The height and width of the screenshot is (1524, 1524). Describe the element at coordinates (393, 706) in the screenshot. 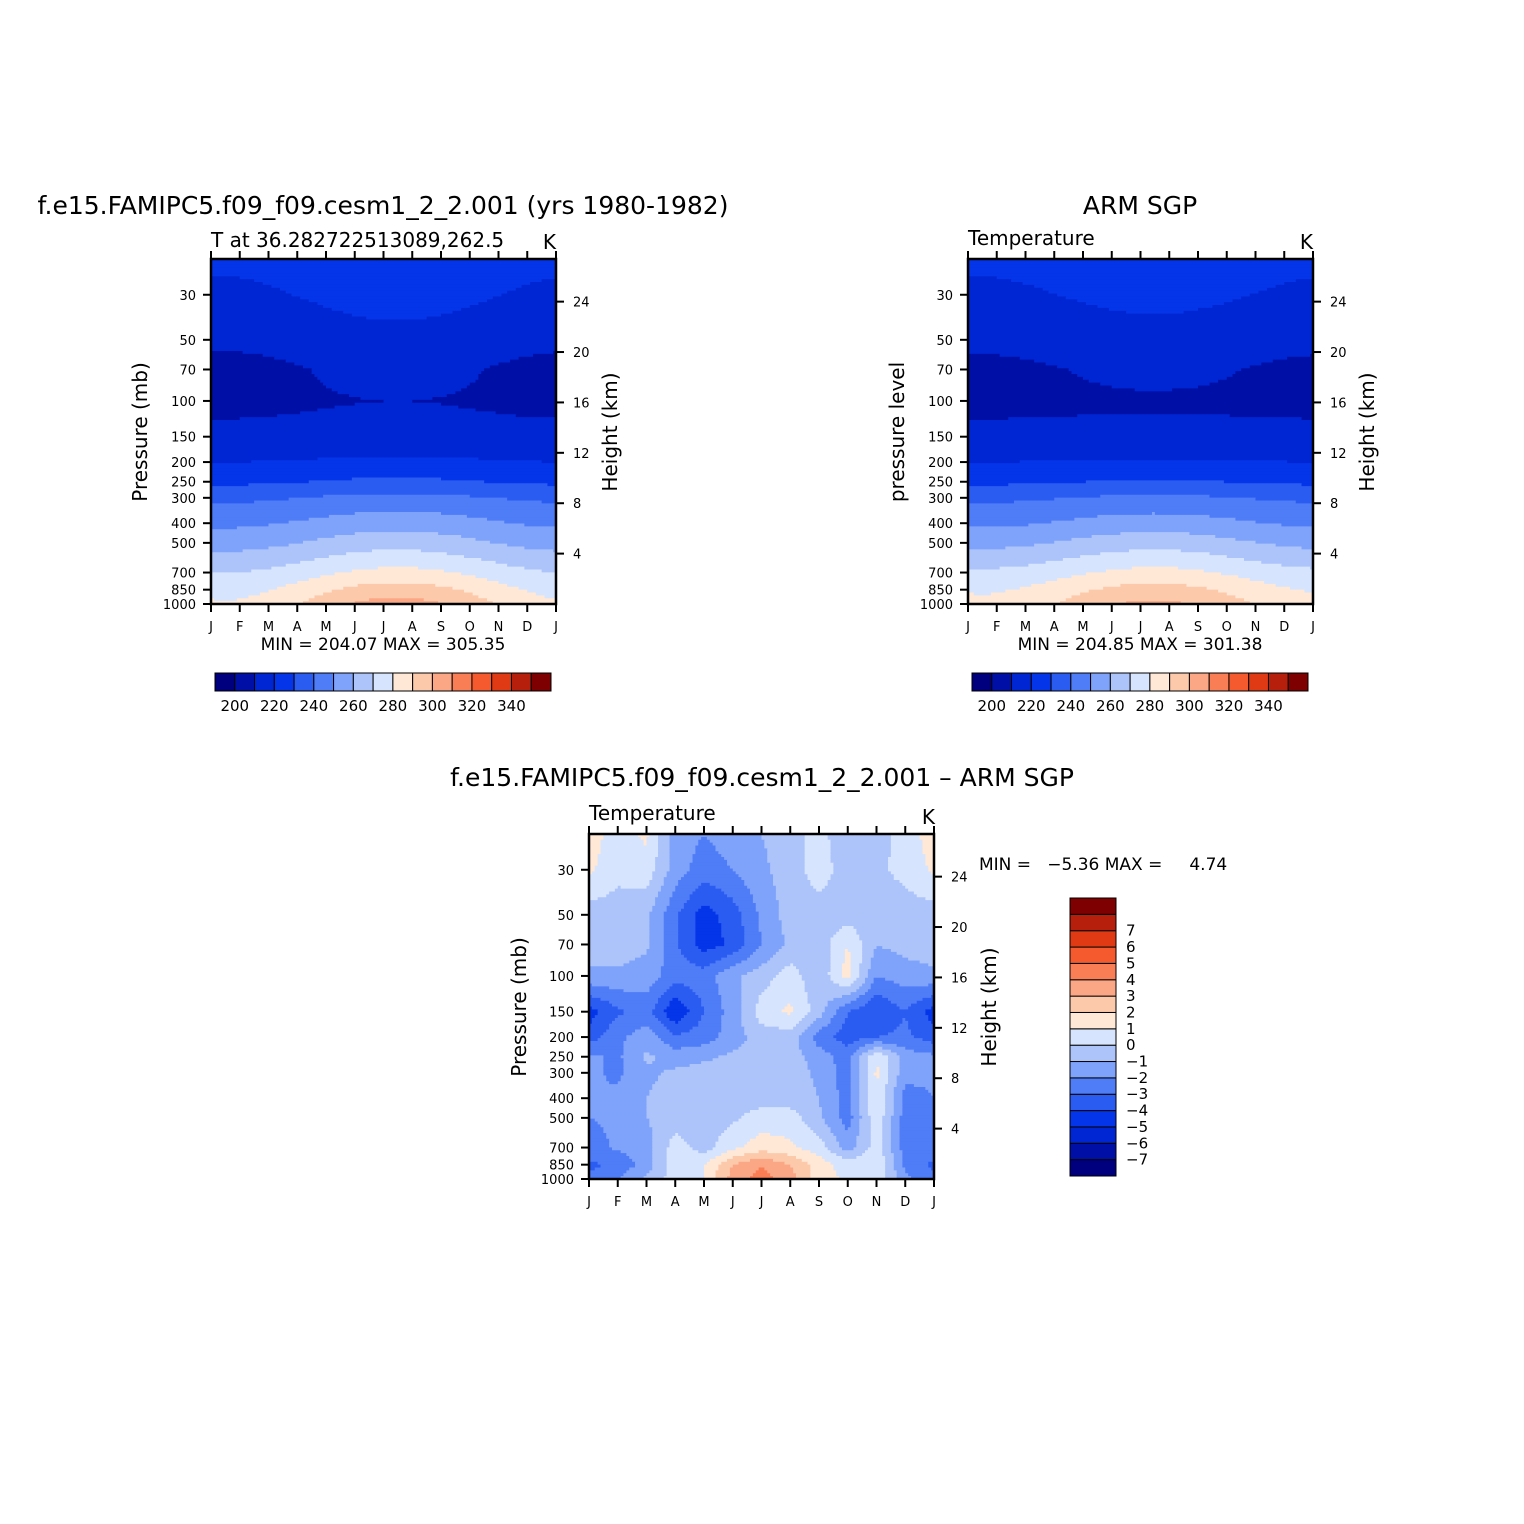

I see `colorbar-label: 280` at that location.